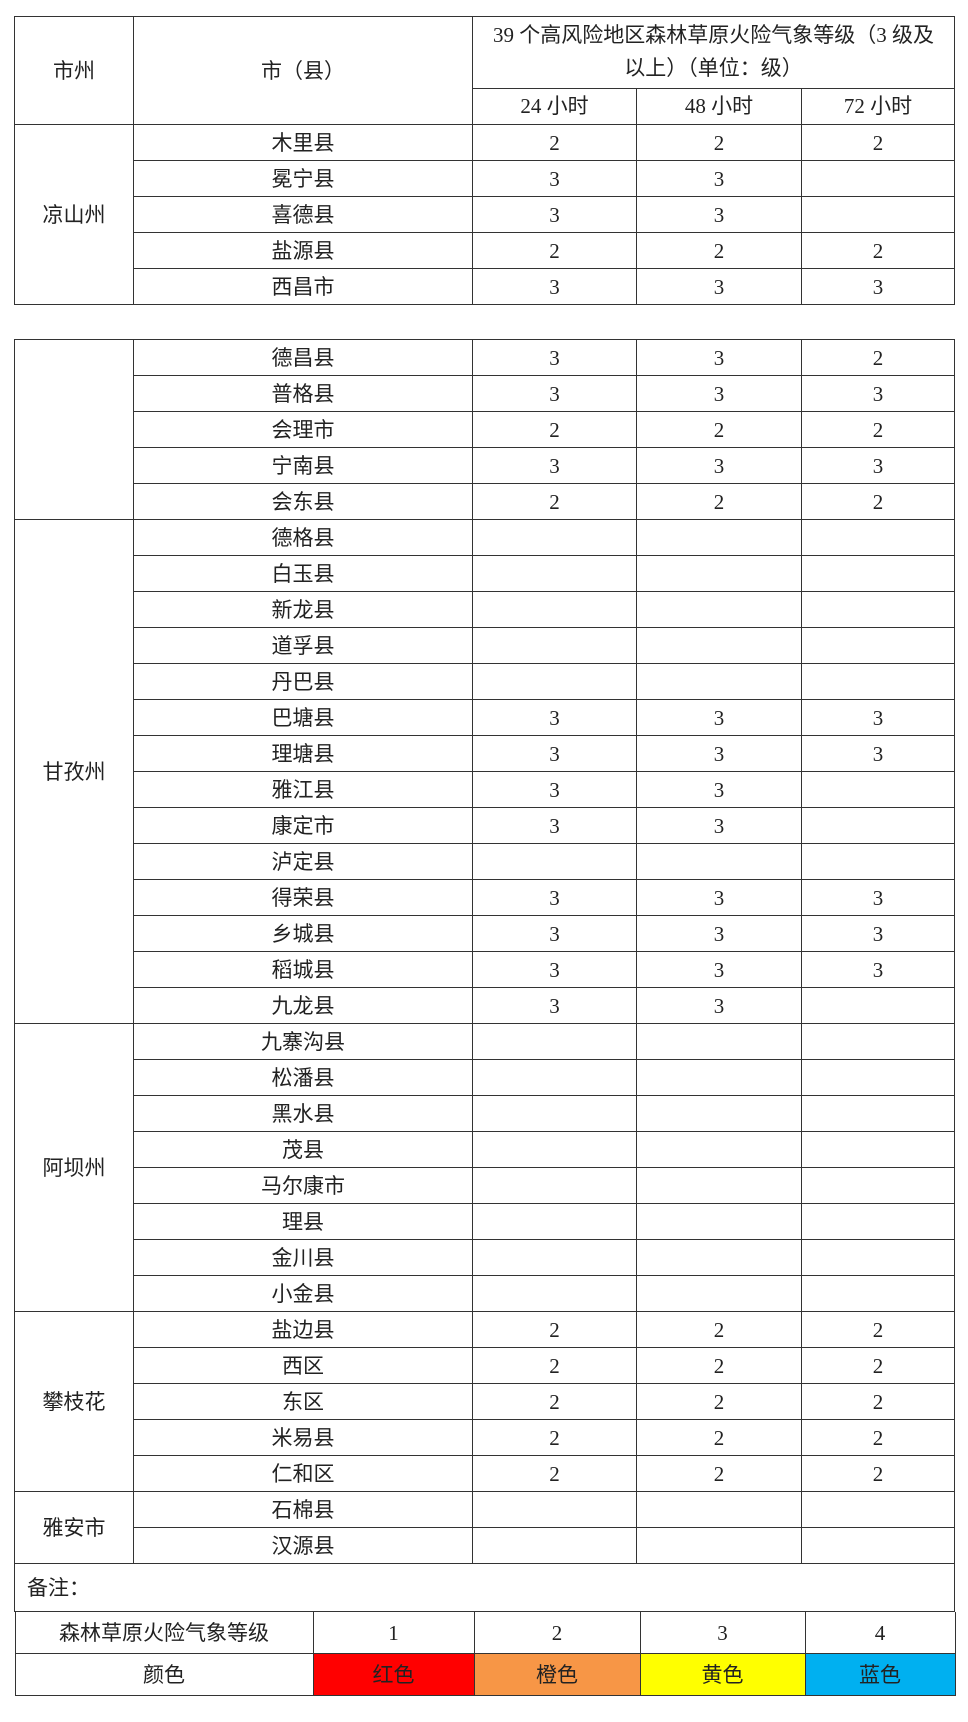 This screenshot has height=1722, width=968. I want to click on county-cell: 马尔康市, so click(303, 1185).